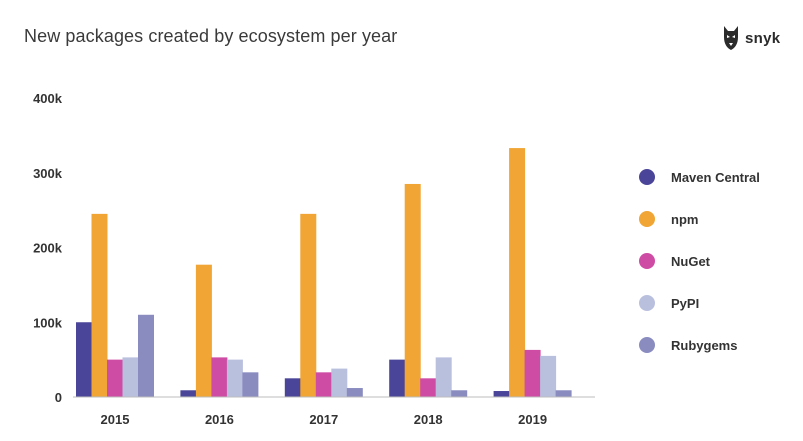 The height and width of the screenshot is (441, 803). I want to click on y-axis-ticks: 0 100k 200k 300k 400k, so click(48, 248).